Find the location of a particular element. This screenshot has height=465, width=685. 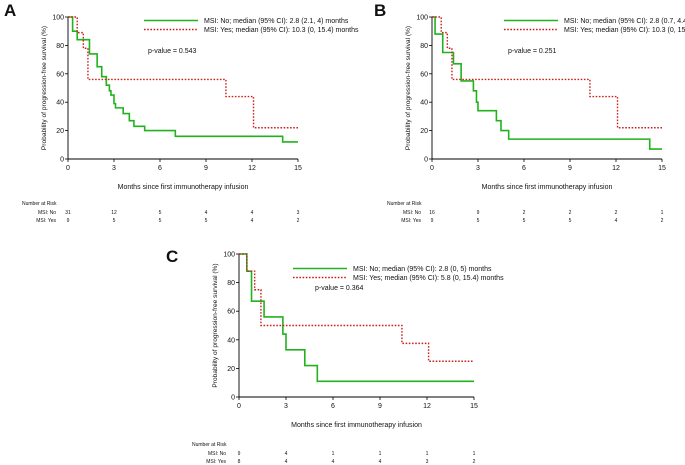

risk-count: 16 is located at coordinates (432, 213).